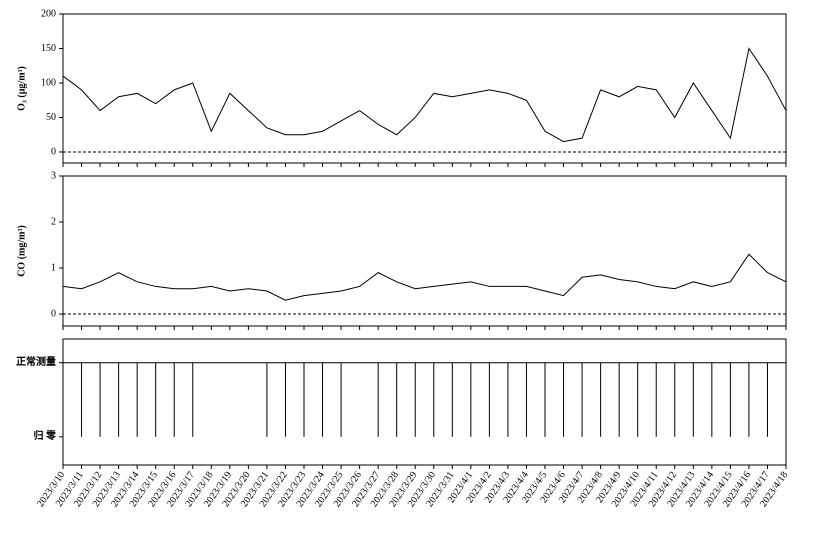 This screenshot has height=535, width=814. What do you see at coordinates (51, 117) in the screenshot?
I see `y-tick-label: 50` at bounding box center [51, 117].